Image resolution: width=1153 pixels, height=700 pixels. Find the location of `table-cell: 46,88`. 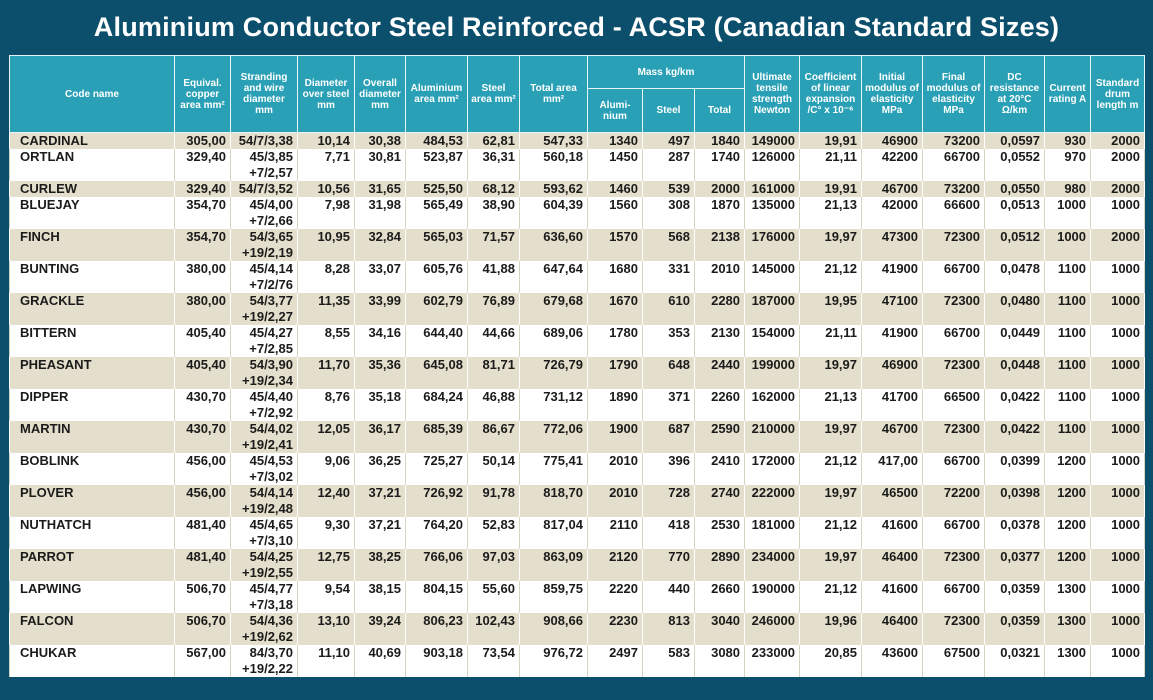

table-cell: 46,88 is located at coordinates (493, 405).